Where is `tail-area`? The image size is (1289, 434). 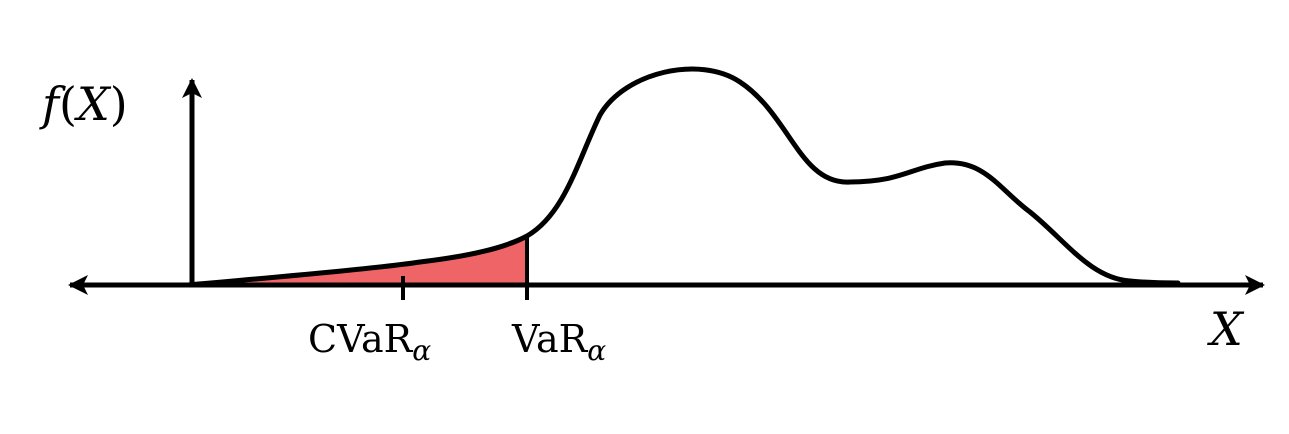
tail-area is located at coordinates (357, 260).